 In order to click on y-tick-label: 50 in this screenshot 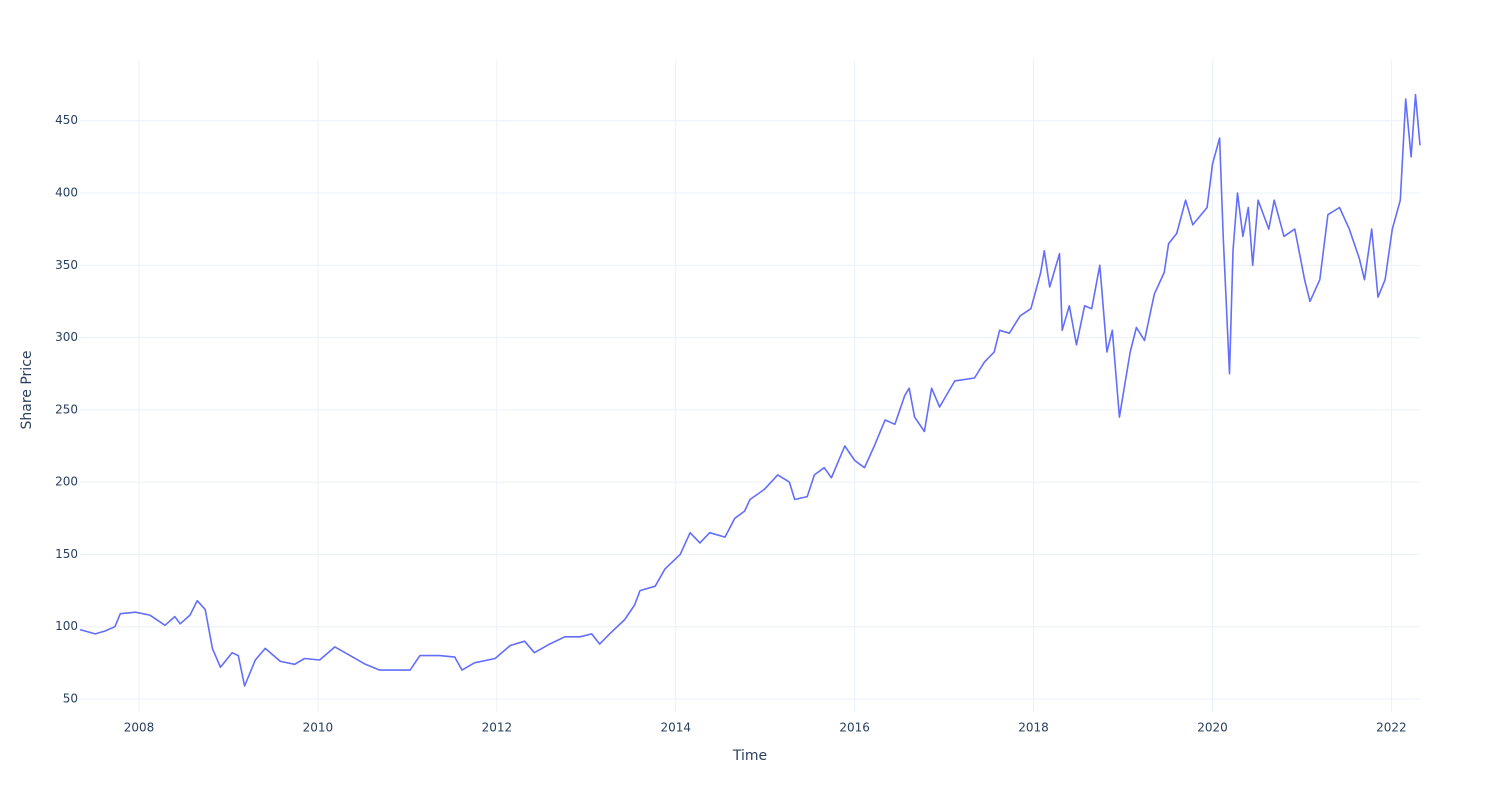, I will do `click(70, 698)`.